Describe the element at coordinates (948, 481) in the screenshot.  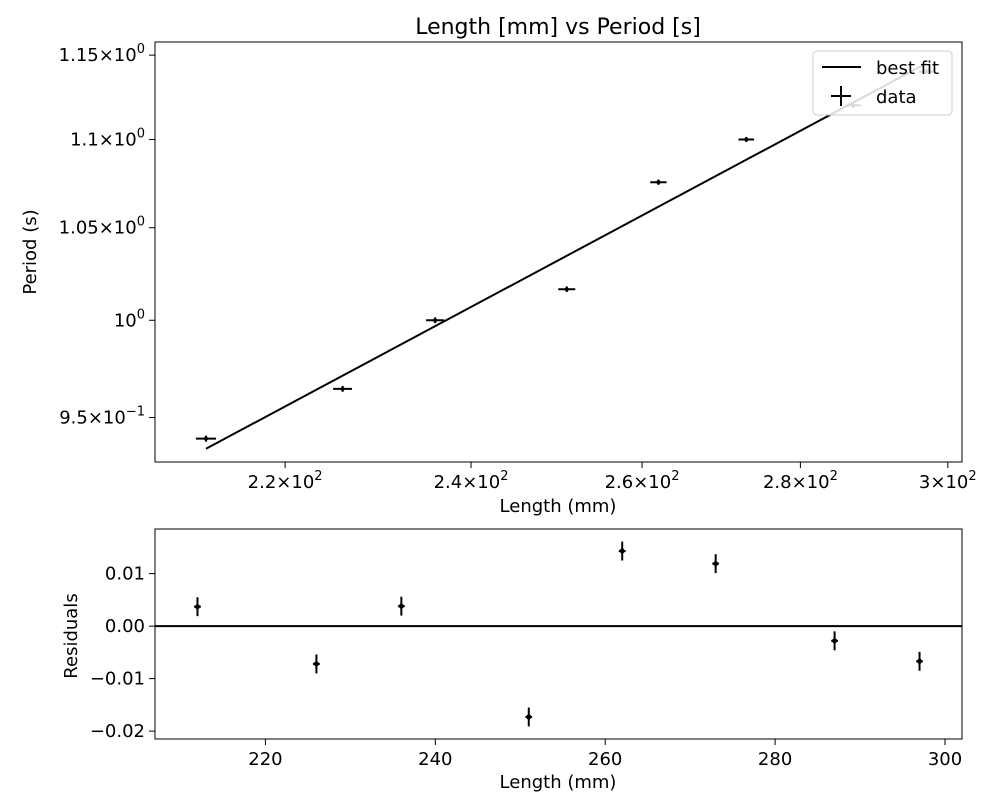
I see `top-x-tick-label: 3×10²` at that location.